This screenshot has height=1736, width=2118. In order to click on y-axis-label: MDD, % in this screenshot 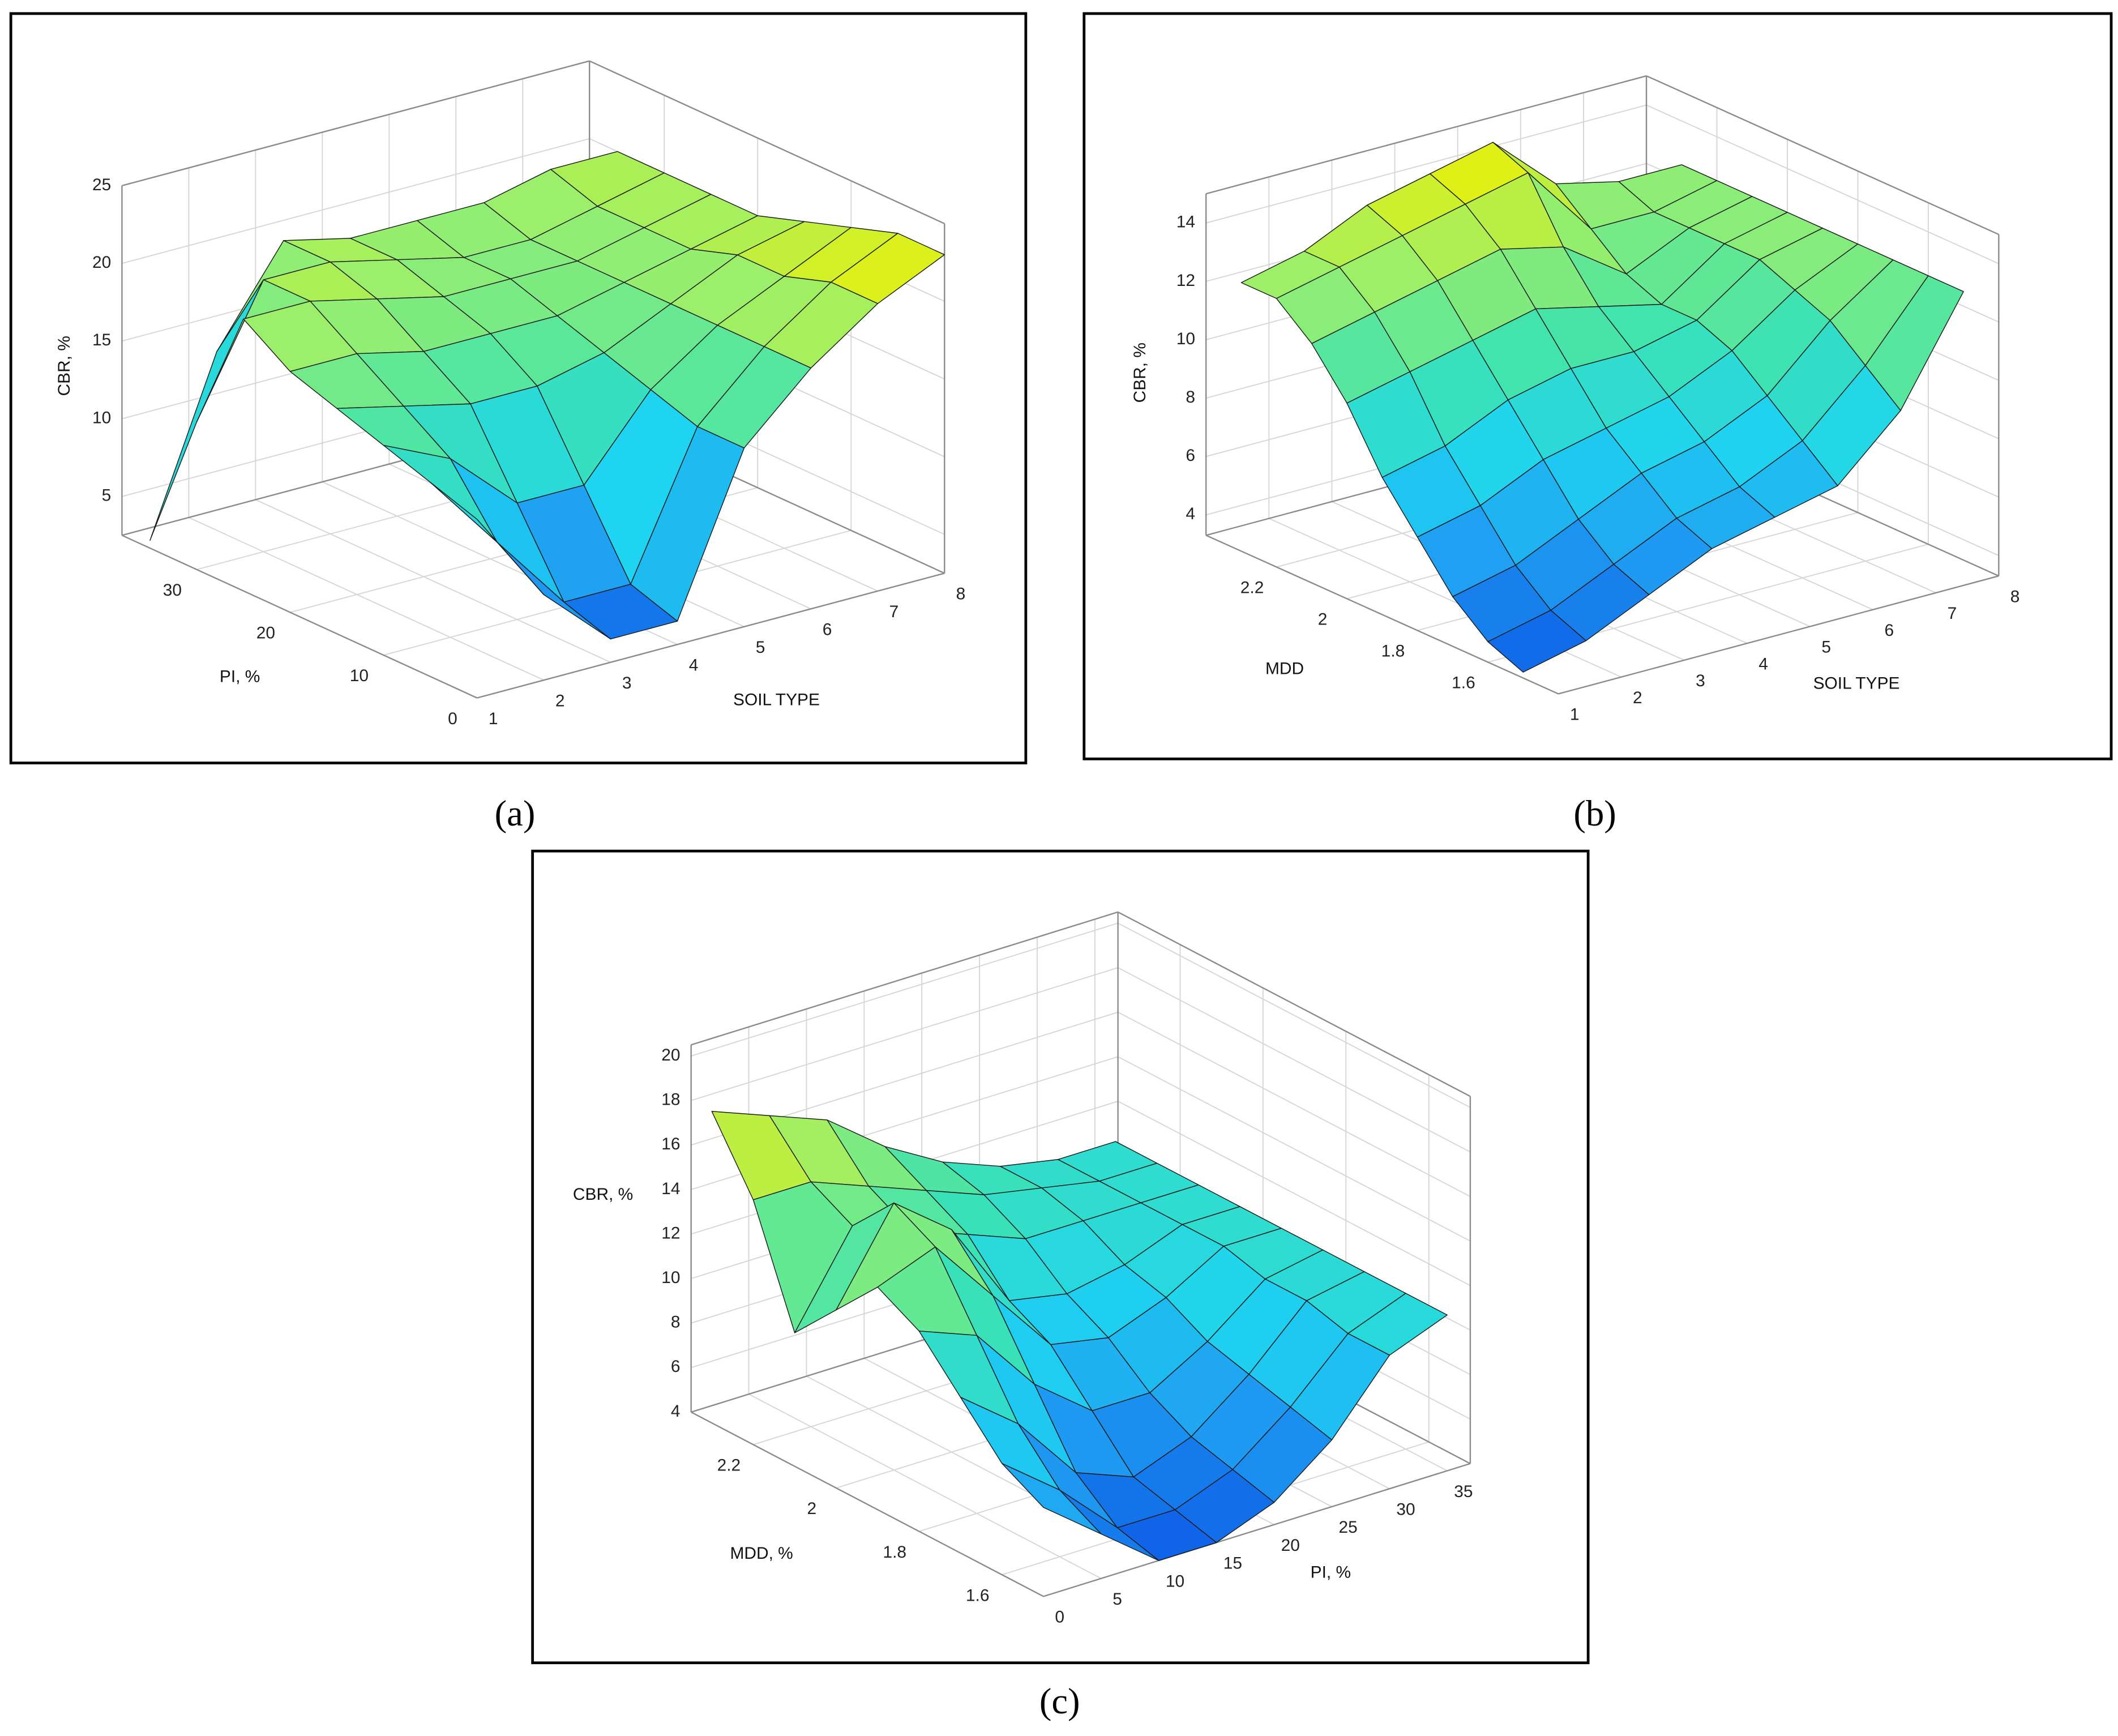, I will do `click(761, 1553)`.